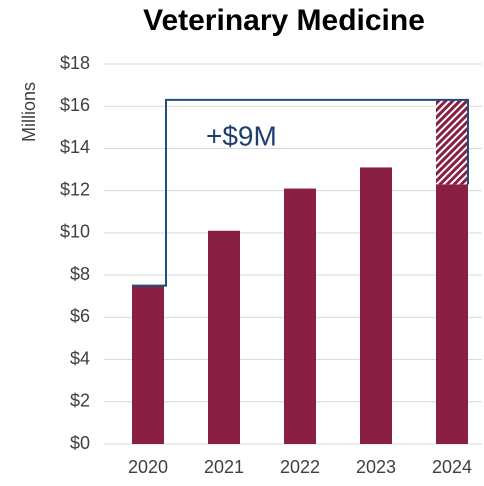 This screenshot has width=484, height=486. Describe the element at coordinates (452, 142) in the screenshot. I see `projected-bar` at that location.